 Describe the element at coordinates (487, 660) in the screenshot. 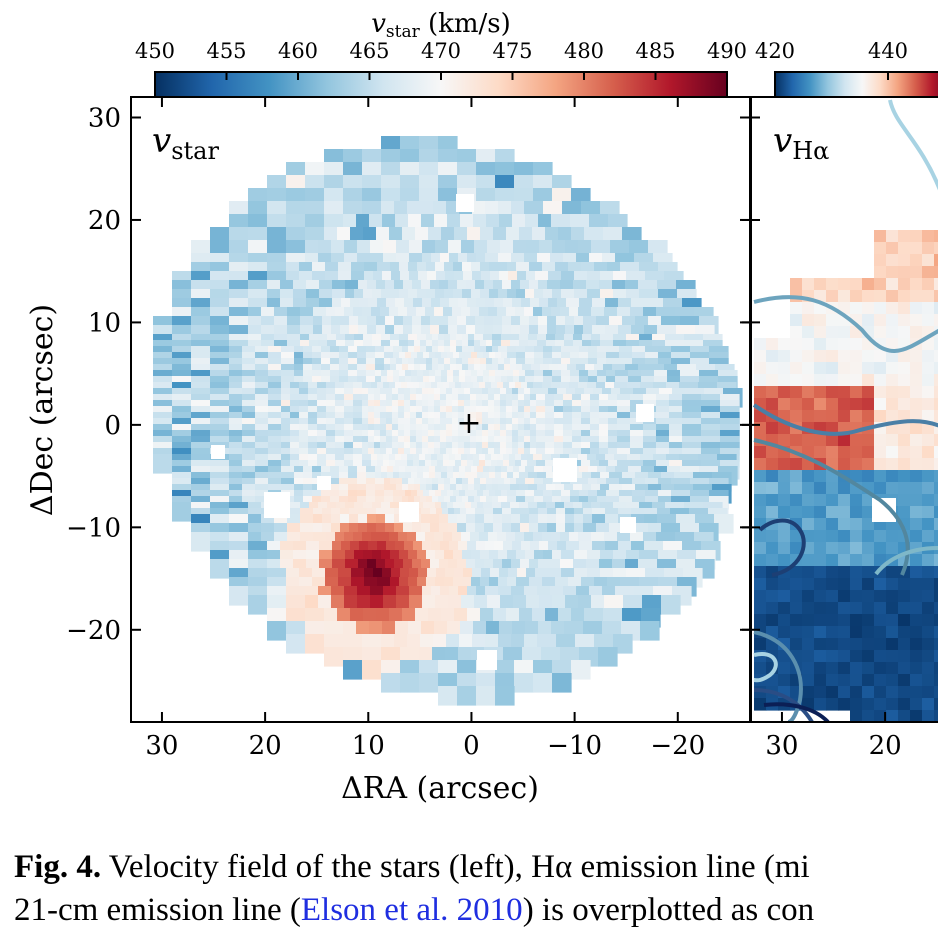

I see `masked-region` at that location.